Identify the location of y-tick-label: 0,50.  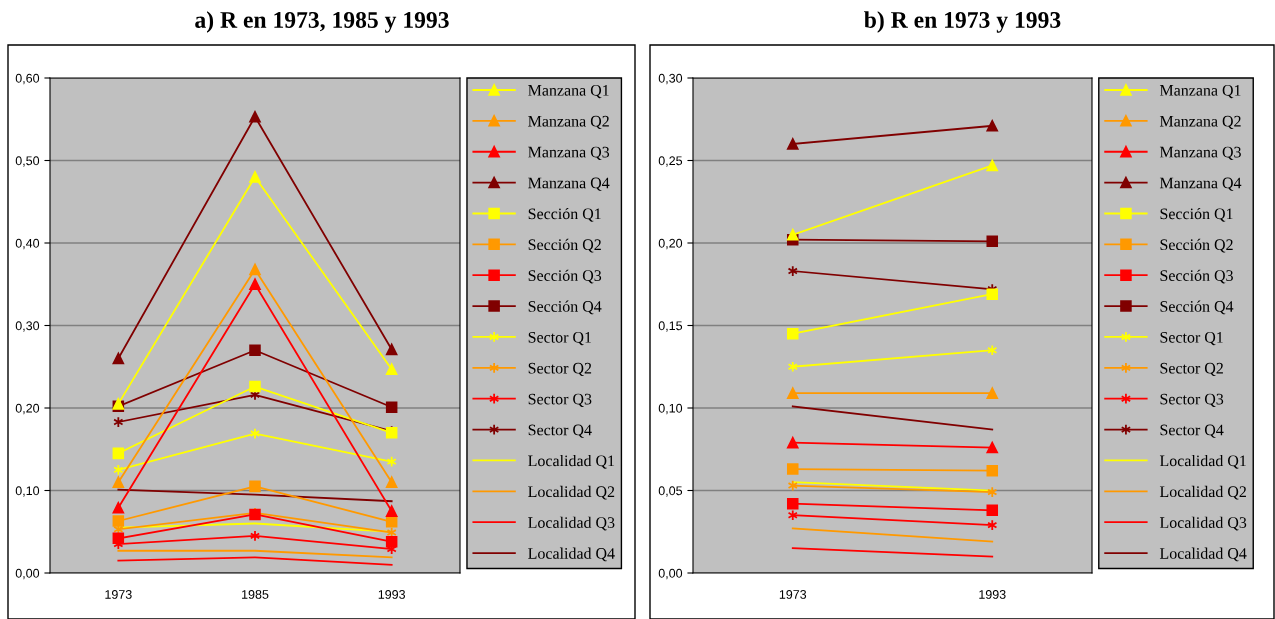
(27, 161).